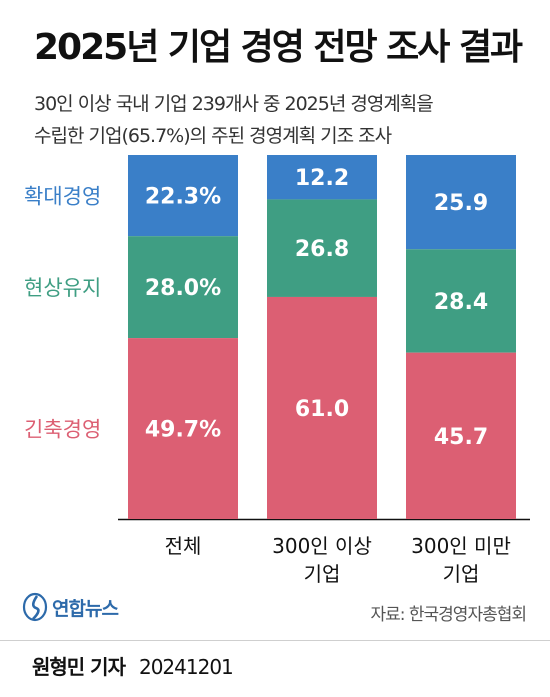 The image size is (550, 697). I want to click on subtitle-line-1: 30인 이상 국내 기업 239개사 중 2025년 경영계획을, so click(234, 104).